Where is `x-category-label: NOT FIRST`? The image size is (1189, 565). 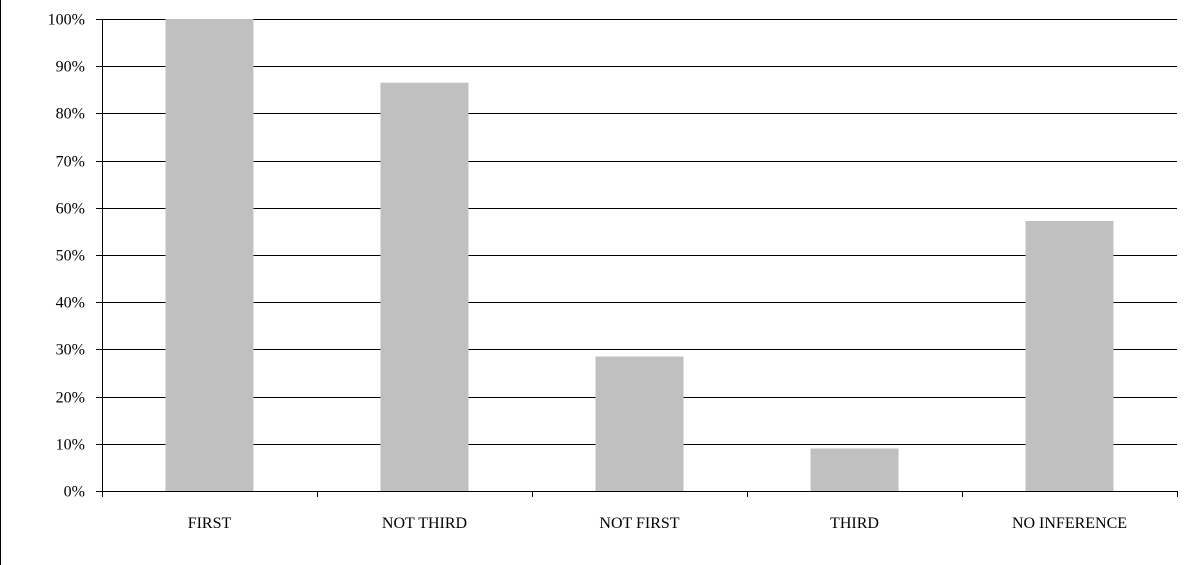
x-category-label: NOT FIRST is located at coordinates (639, 523).